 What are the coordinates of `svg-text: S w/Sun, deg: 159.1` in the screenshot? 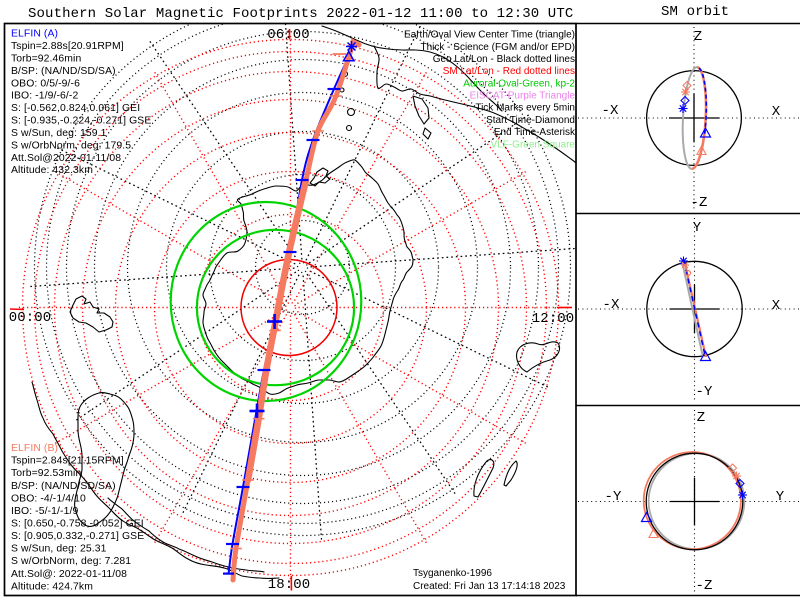 It's located at (59, 133).